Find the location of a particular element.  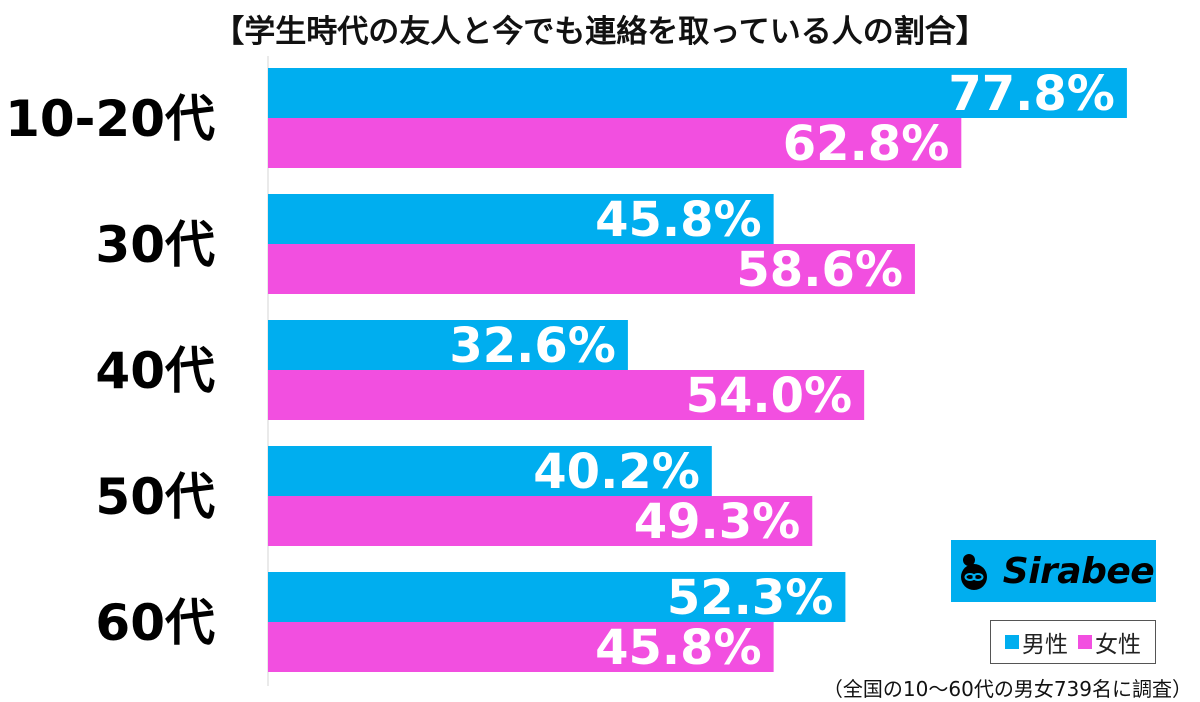

sirabee-logo-text: Sirabee is located at coordinates (1078, 571).